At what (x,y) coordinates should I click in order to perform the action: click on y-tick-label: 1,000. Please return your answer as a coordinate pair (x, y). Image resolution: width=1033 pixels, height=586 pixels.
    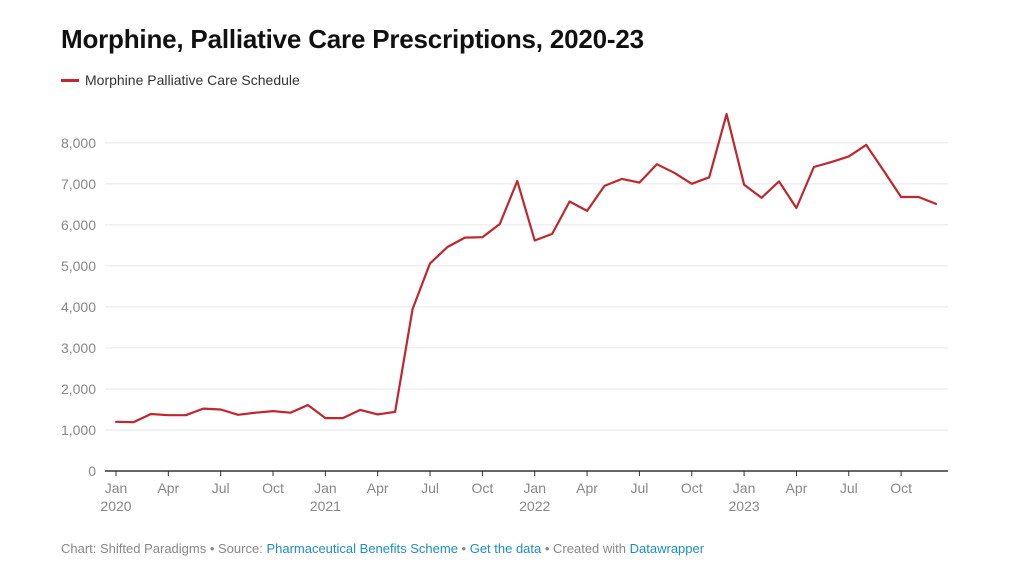
    Looking at the image, I should click on (78, 430).